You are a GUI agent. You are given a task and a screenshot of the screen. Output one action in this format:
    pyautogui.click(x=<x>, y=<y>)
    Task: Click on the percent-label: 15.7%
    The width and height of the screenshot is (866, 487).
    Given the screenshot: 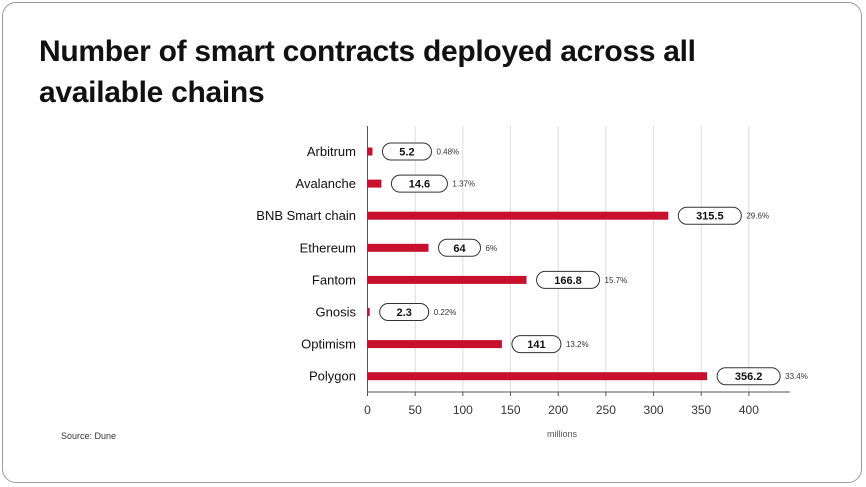 What is the action you would take?
    pyautogui.click(x=616, y=280)
    